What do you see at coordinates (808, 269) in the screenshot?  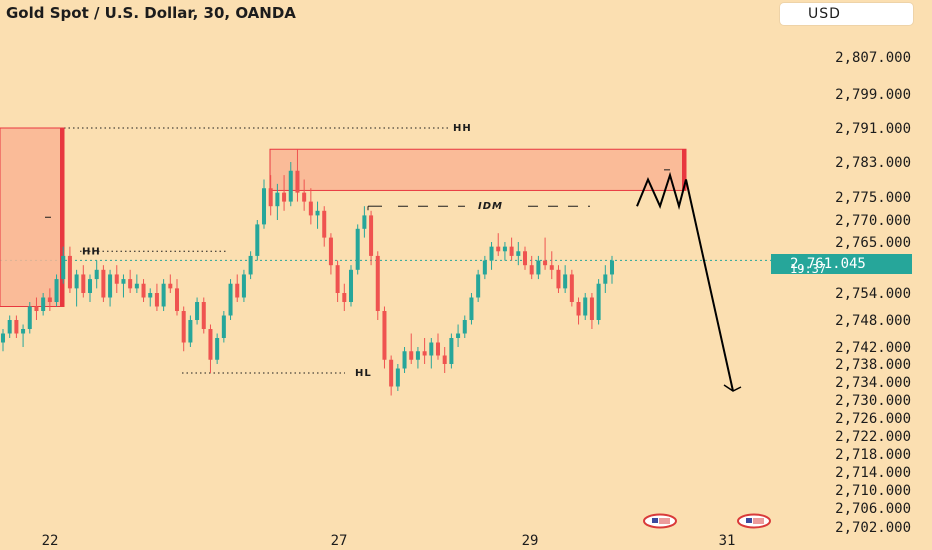 I see `countdown-timer: 19:37` at bounding box center [808, 269].